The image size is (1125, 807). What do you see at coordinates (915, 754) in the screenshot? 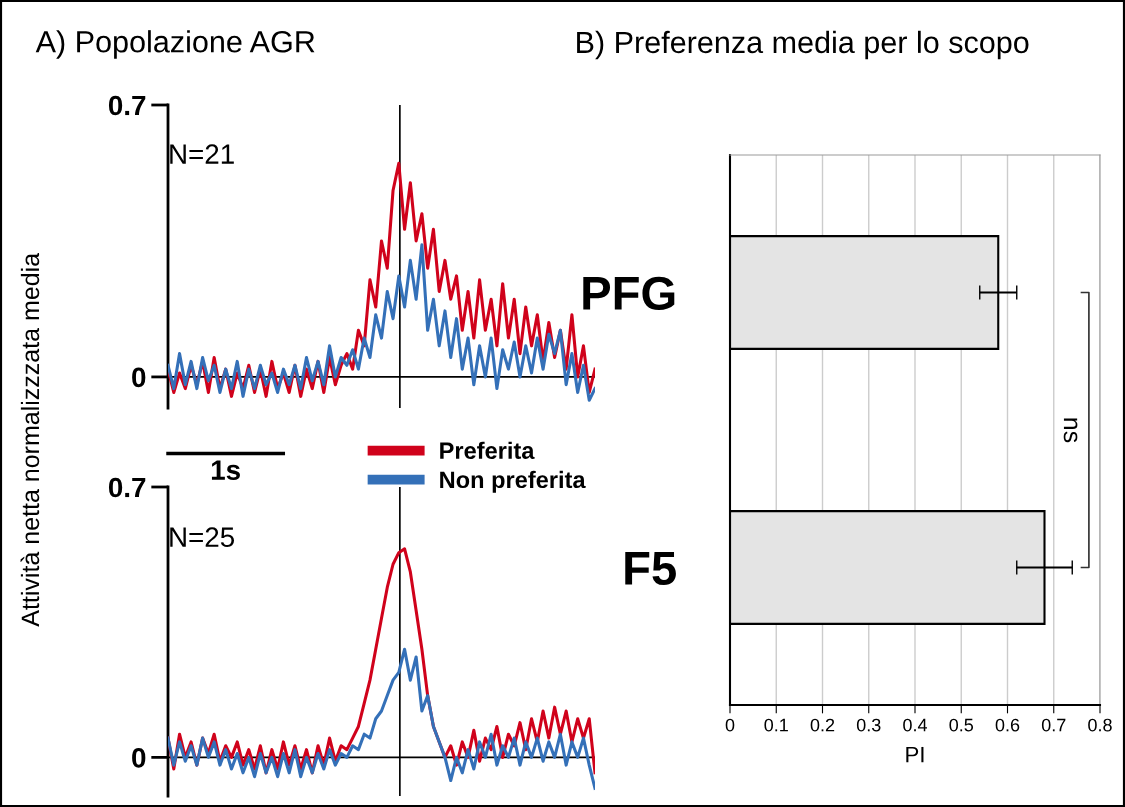
I see `x-axis-title: PI` at bounding box center [915, 754].